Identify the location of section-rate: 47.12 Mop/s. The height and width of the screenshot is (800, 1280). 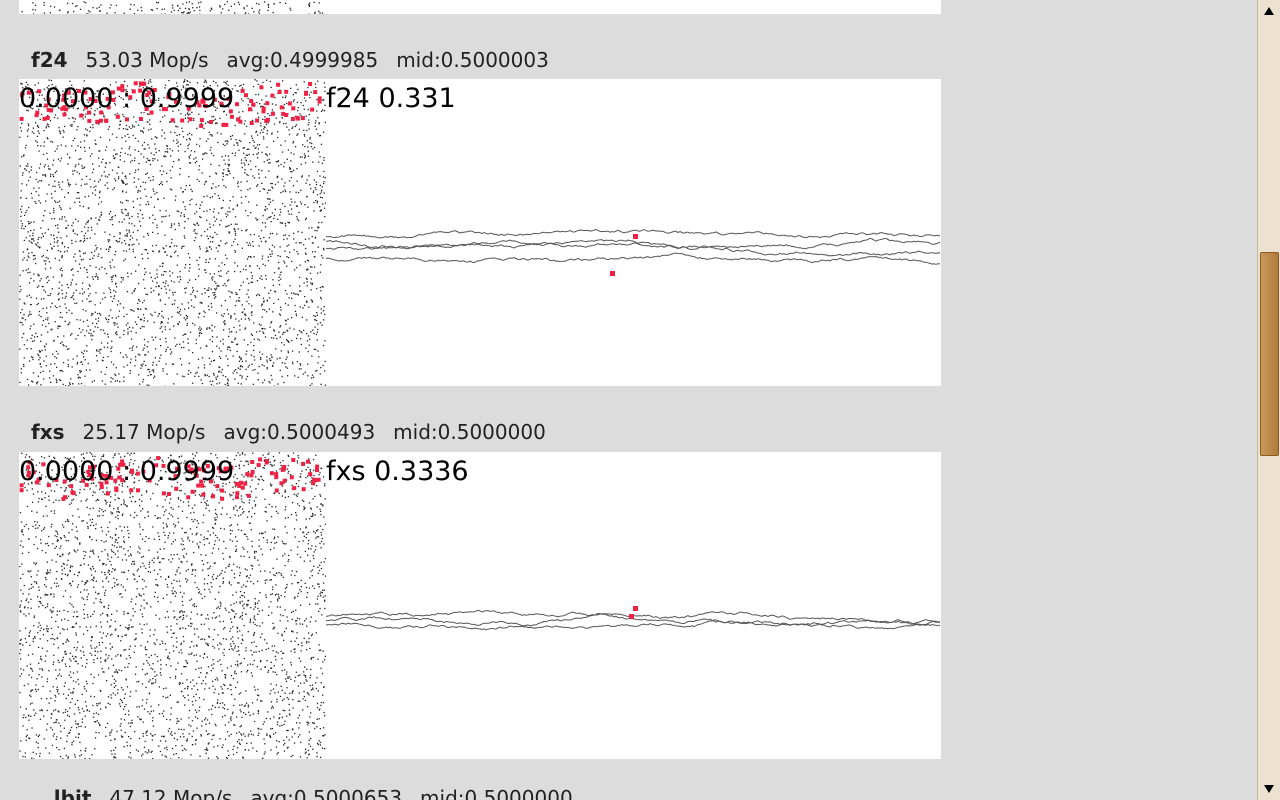
(171, 793).